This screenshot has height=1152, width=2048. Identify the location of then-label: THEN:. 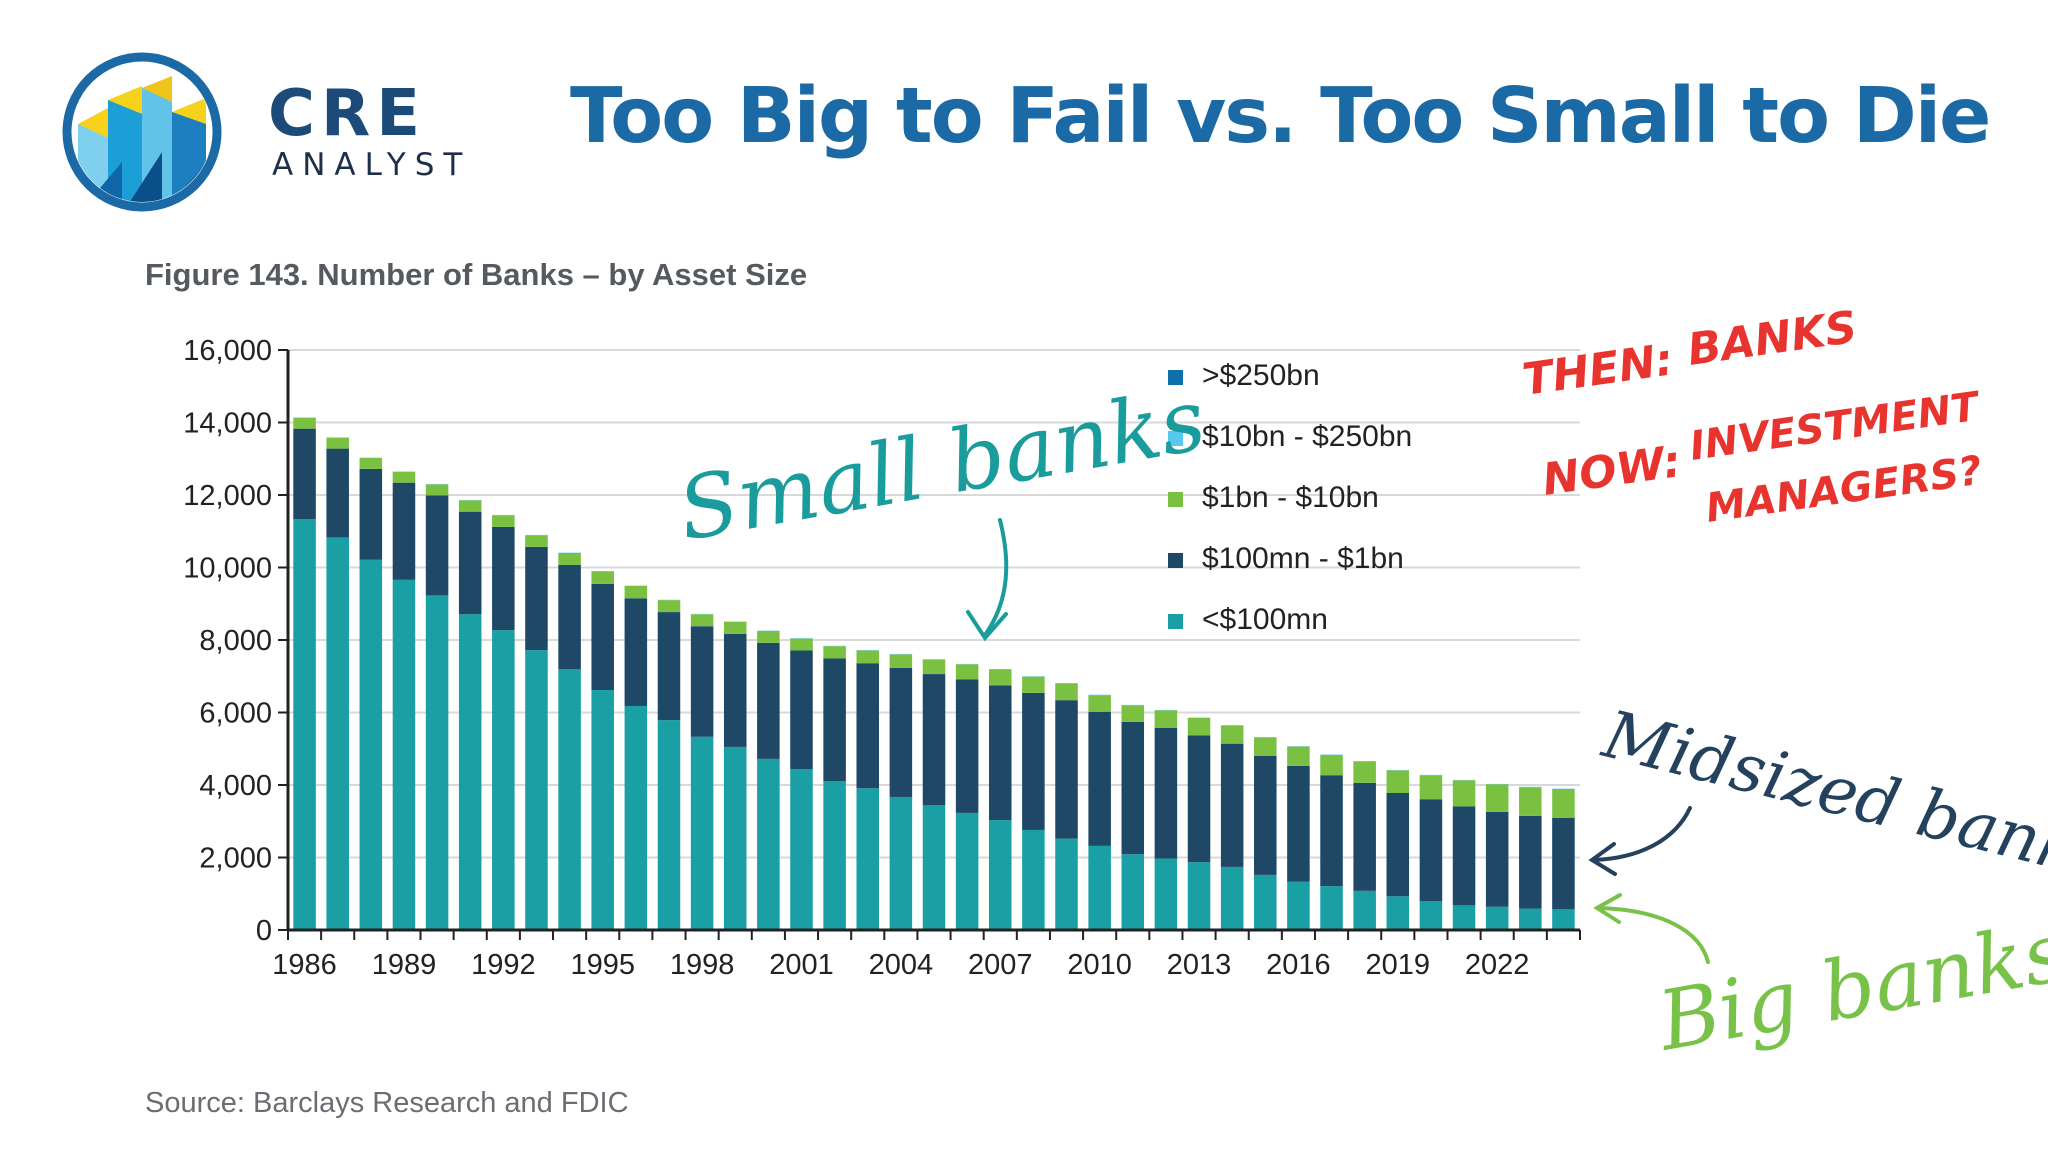
(1597, 370).